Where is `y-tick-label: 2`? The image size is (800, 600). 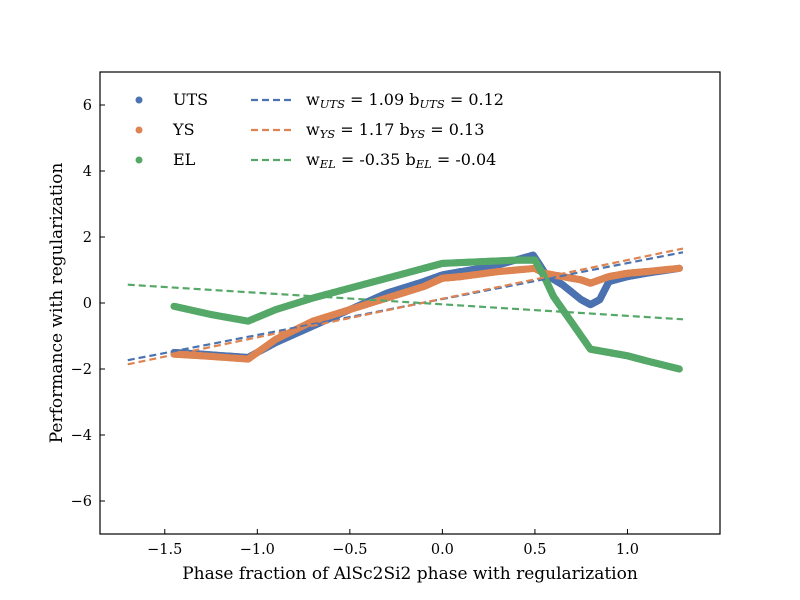 y-tick-label: 2 is located at coordinates (87, 238).